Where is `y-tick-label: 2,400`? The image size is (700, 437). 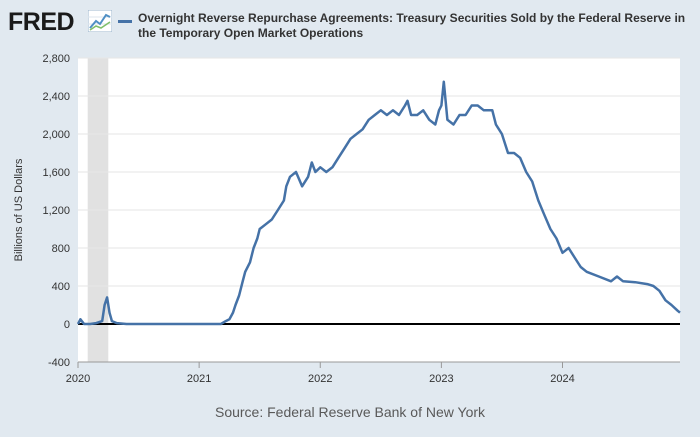 y-tick-label: 2,400 is located at coordinates (56, 97).